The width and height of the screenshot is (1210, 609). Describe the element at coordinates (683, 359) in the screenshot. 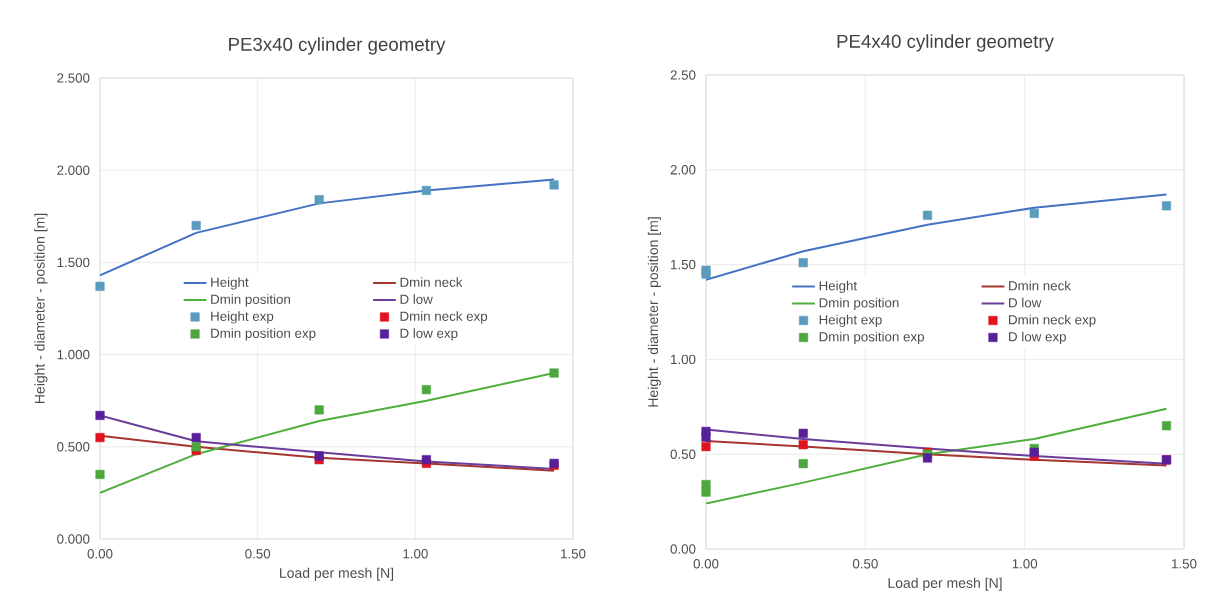

I see `y-tick-label: 1.00` at that location.